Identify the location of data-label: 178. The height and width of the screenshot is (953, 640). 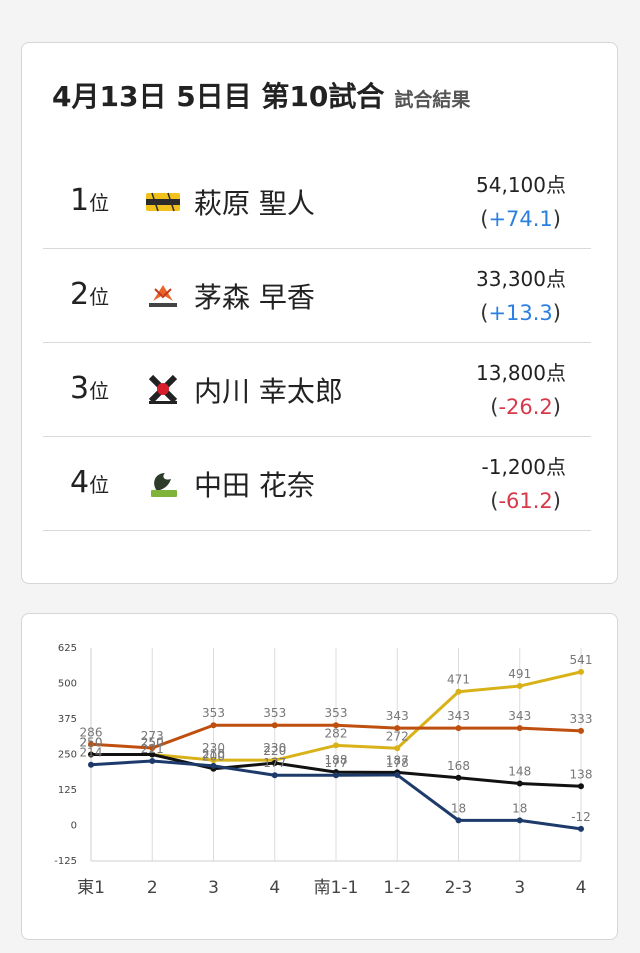
(397, 763).